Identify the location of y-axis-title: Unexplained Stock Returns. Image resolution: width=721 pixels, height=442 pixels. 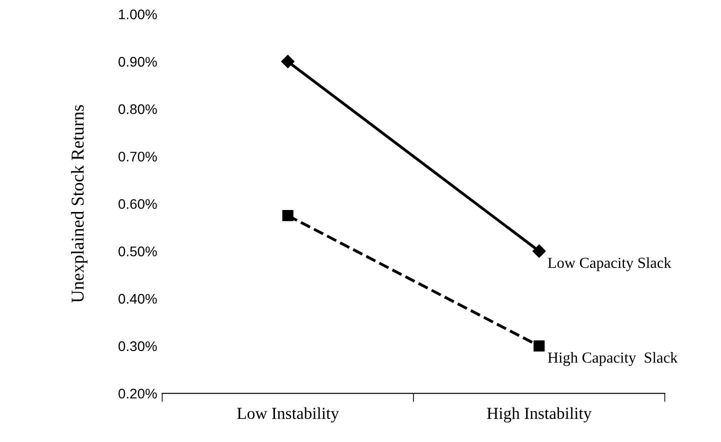
(79, 204).